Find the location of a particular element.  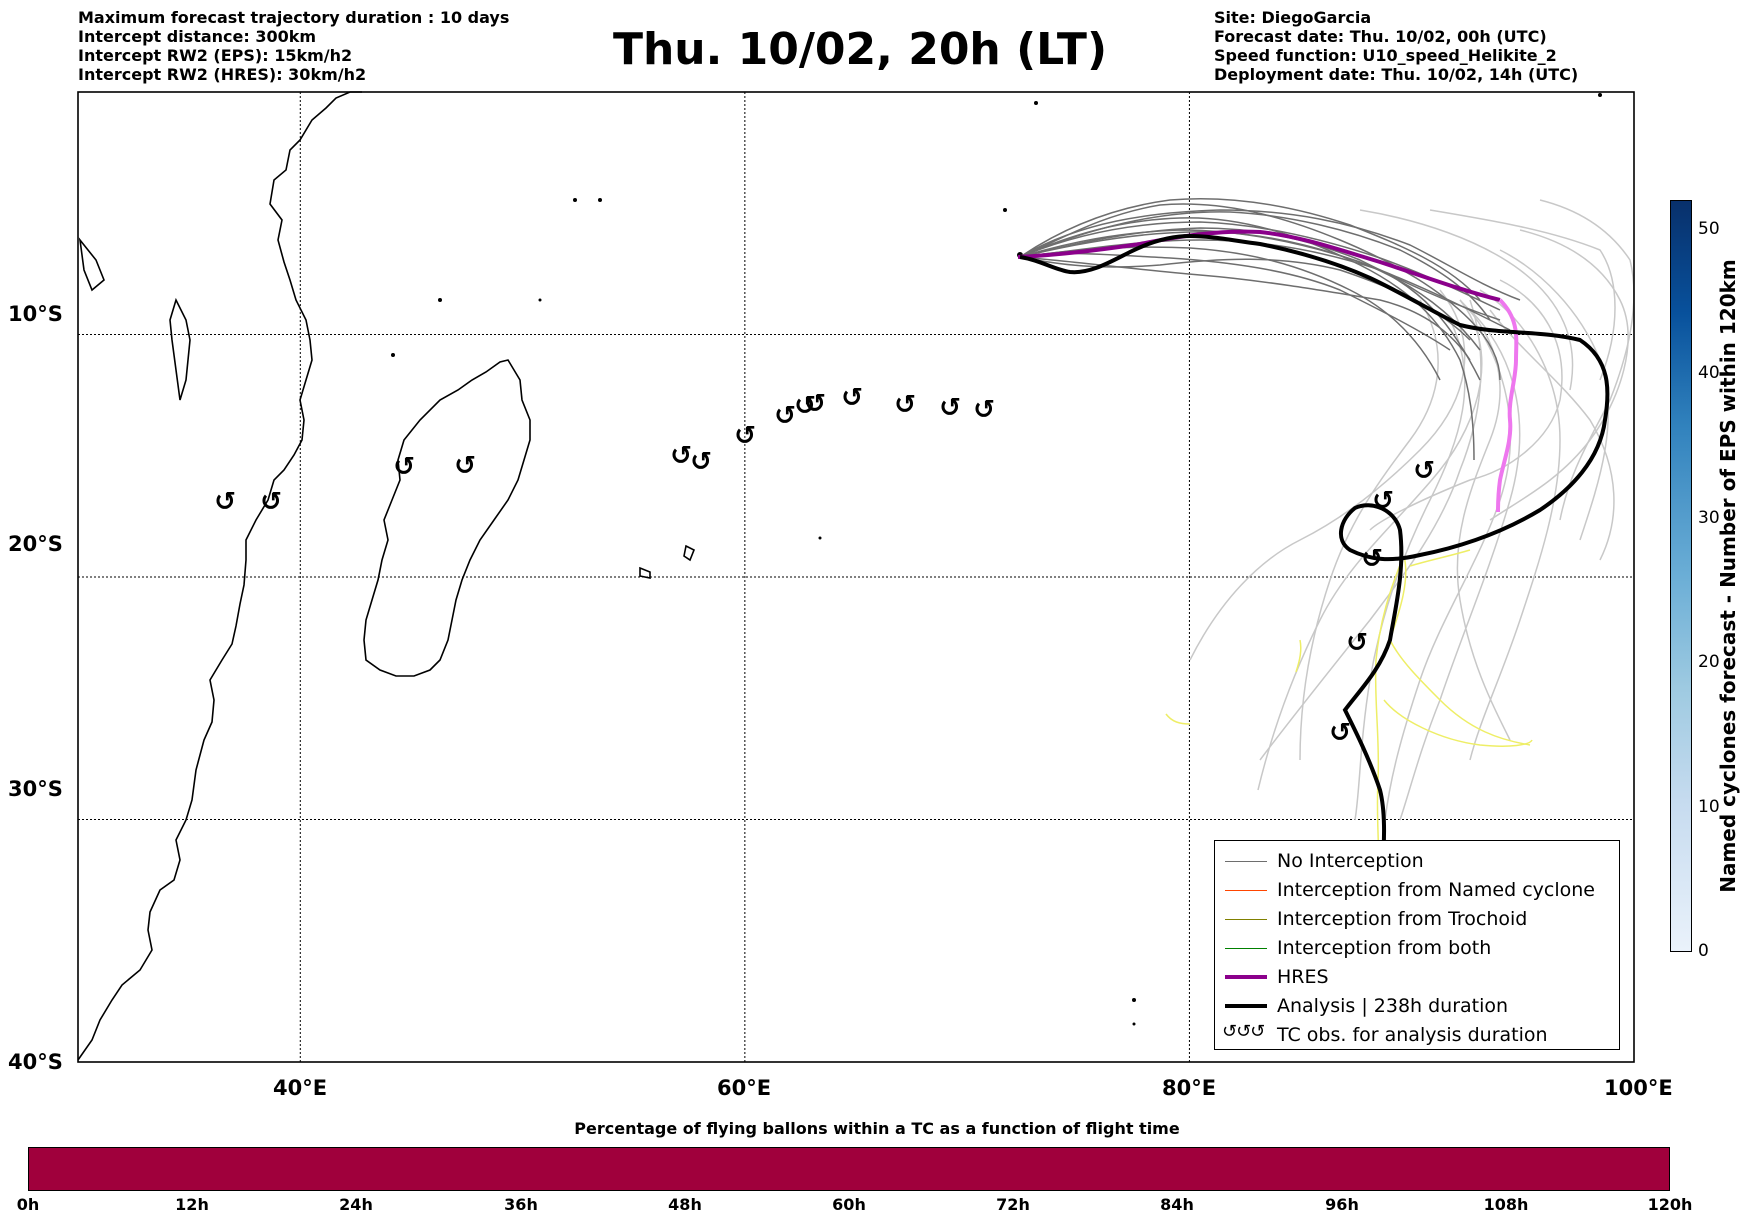

hres-track-early is located at coordinates (1259, 265).